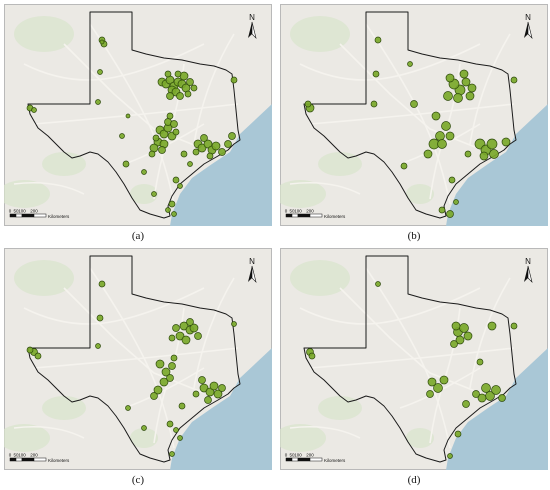 The image size is (550, 490). Describe the element at coordinates (414, 480) in the screenshot. I see `caption-d: (d)` at that location.